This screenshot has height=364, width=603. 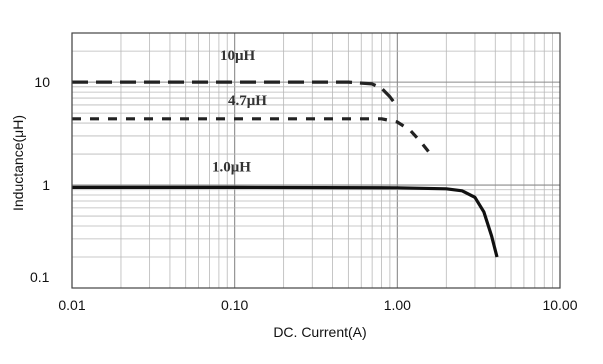 What do you see at coordinates (71, 305) in the screenshot?
I see `x-tick-label: 0.01` at bounding box center [71, 305].